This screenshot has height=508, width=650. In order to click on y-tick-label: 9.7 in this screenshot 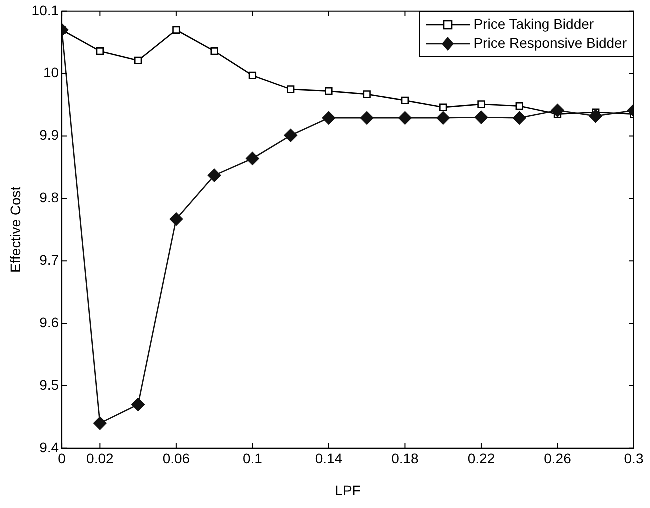, I will do `click(50, 260)`.